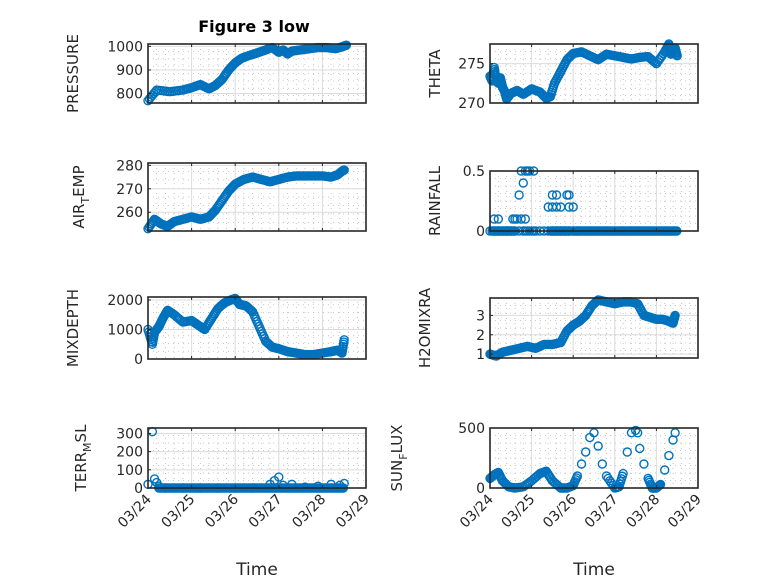 The image size is (778, 583). I want to click on subplot-theta: 270 275 THETA, so click(562, 75).